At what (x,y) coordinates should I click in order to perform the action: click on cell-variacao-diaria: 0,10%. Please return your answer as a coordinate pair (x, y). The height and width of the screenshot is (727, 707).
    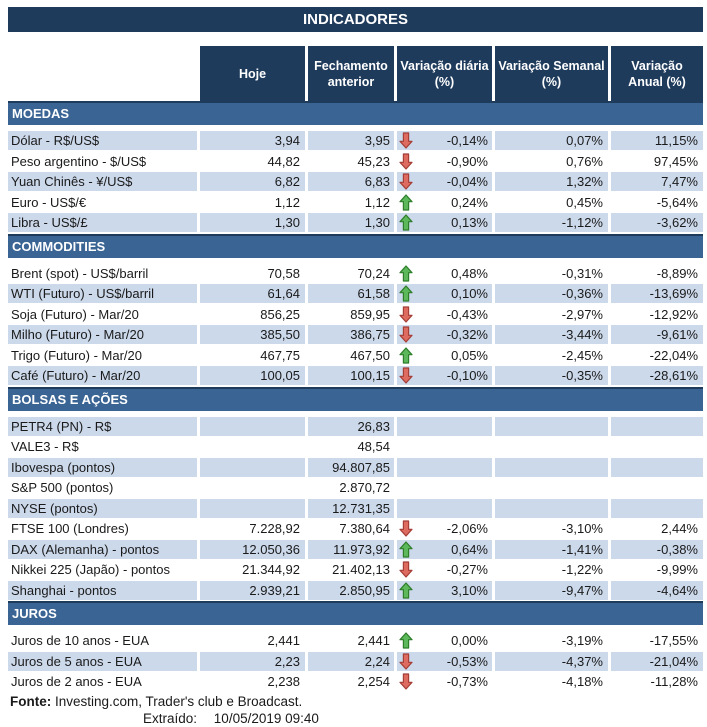
    Looking at the image, I should click on (443, 293).